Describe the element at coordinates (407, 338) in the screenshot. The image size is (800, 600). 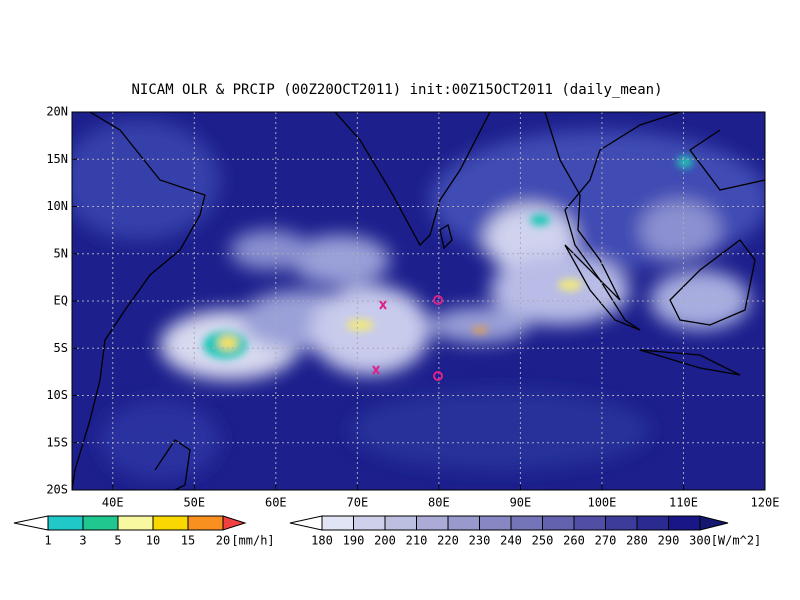
I see `markers` at that location.